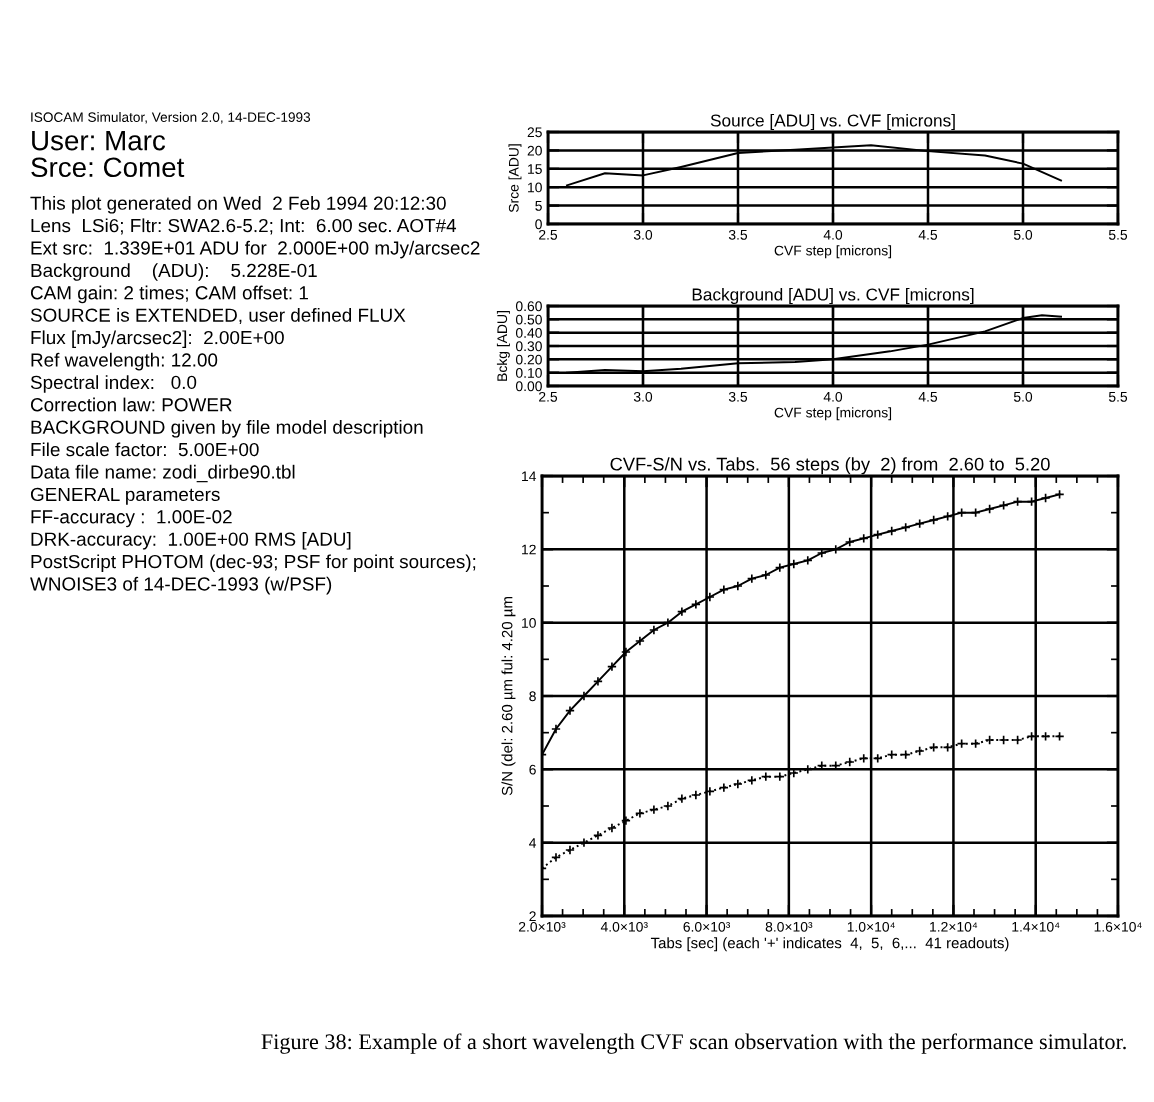 This screenshot has height=1102, width=1154. Describe the element at coordinates (157, 339) in the screenshot. I see `text: Flux [mJy/arcsec2]: 2.00E+00` at that location.